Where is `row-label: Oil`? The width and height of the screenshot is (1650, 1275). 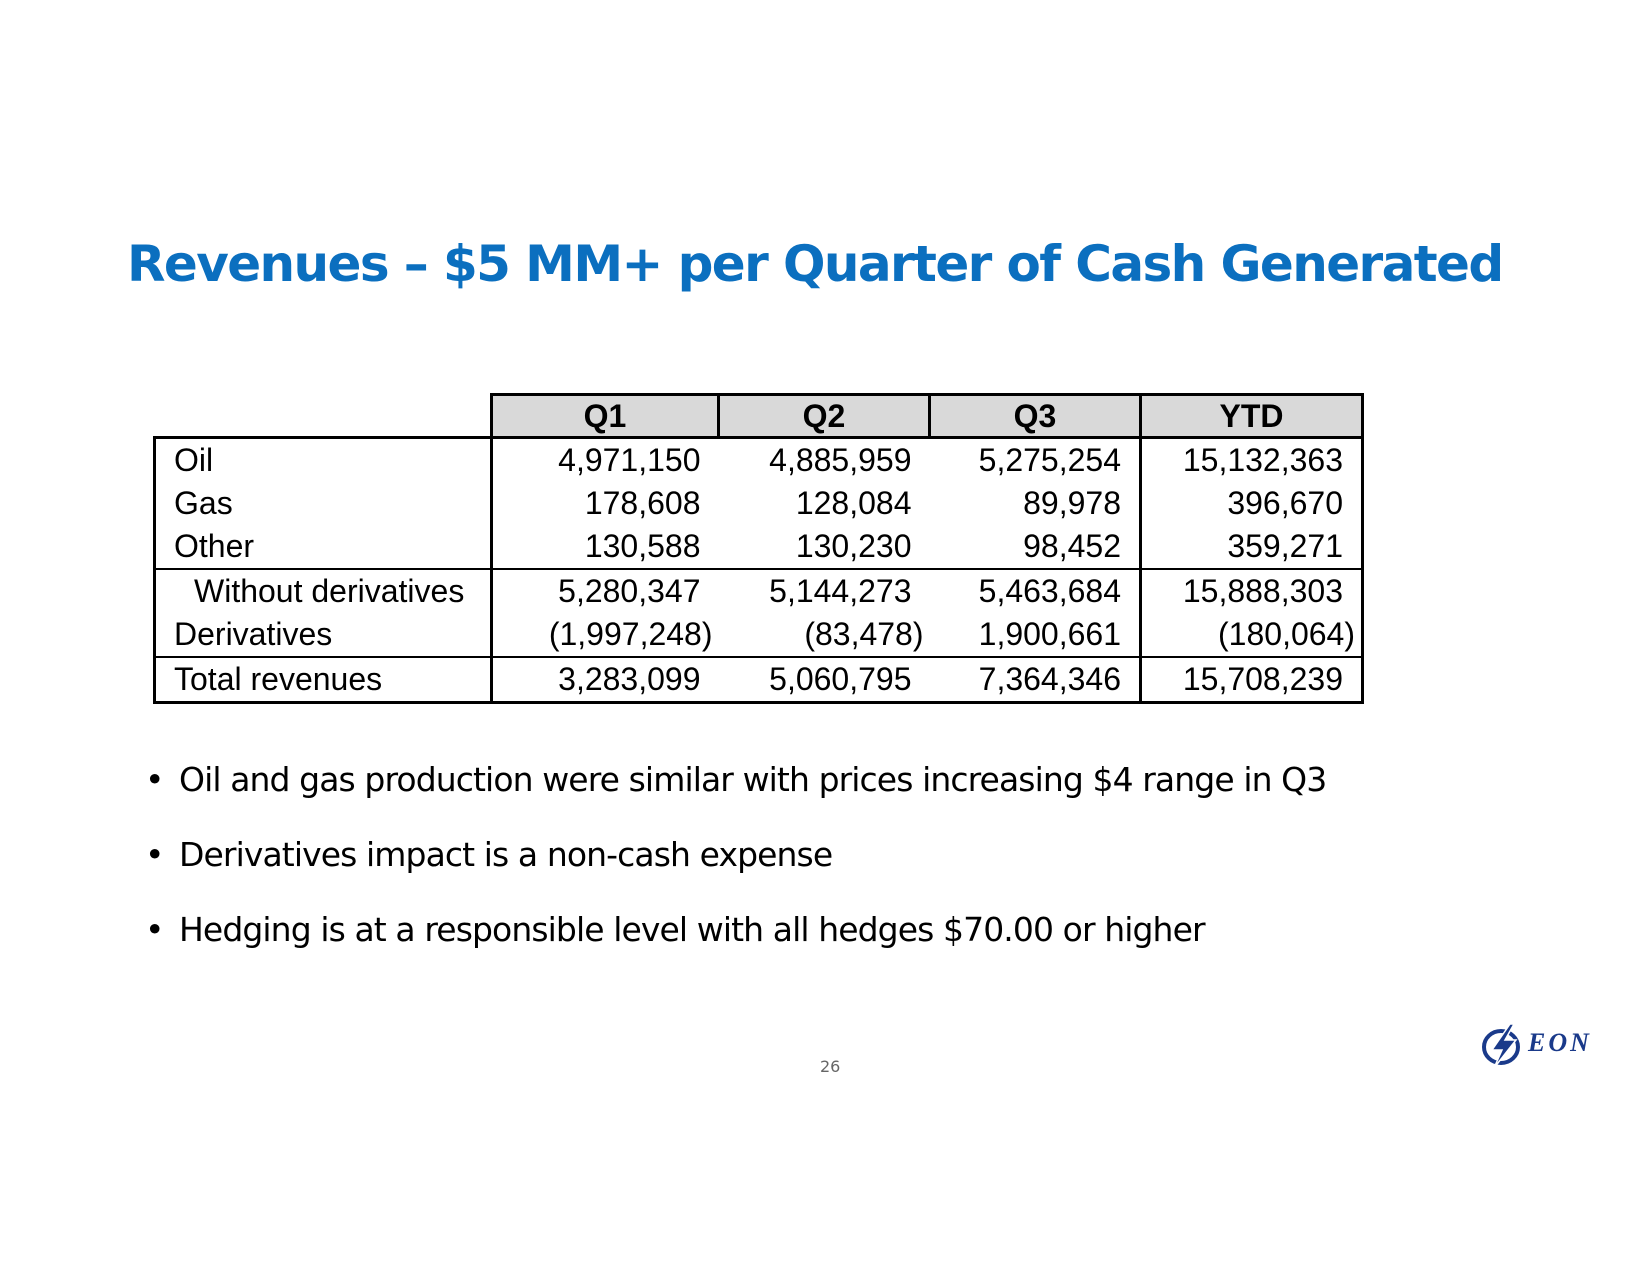 row-label: Oil is located at coordinates (323, 459).